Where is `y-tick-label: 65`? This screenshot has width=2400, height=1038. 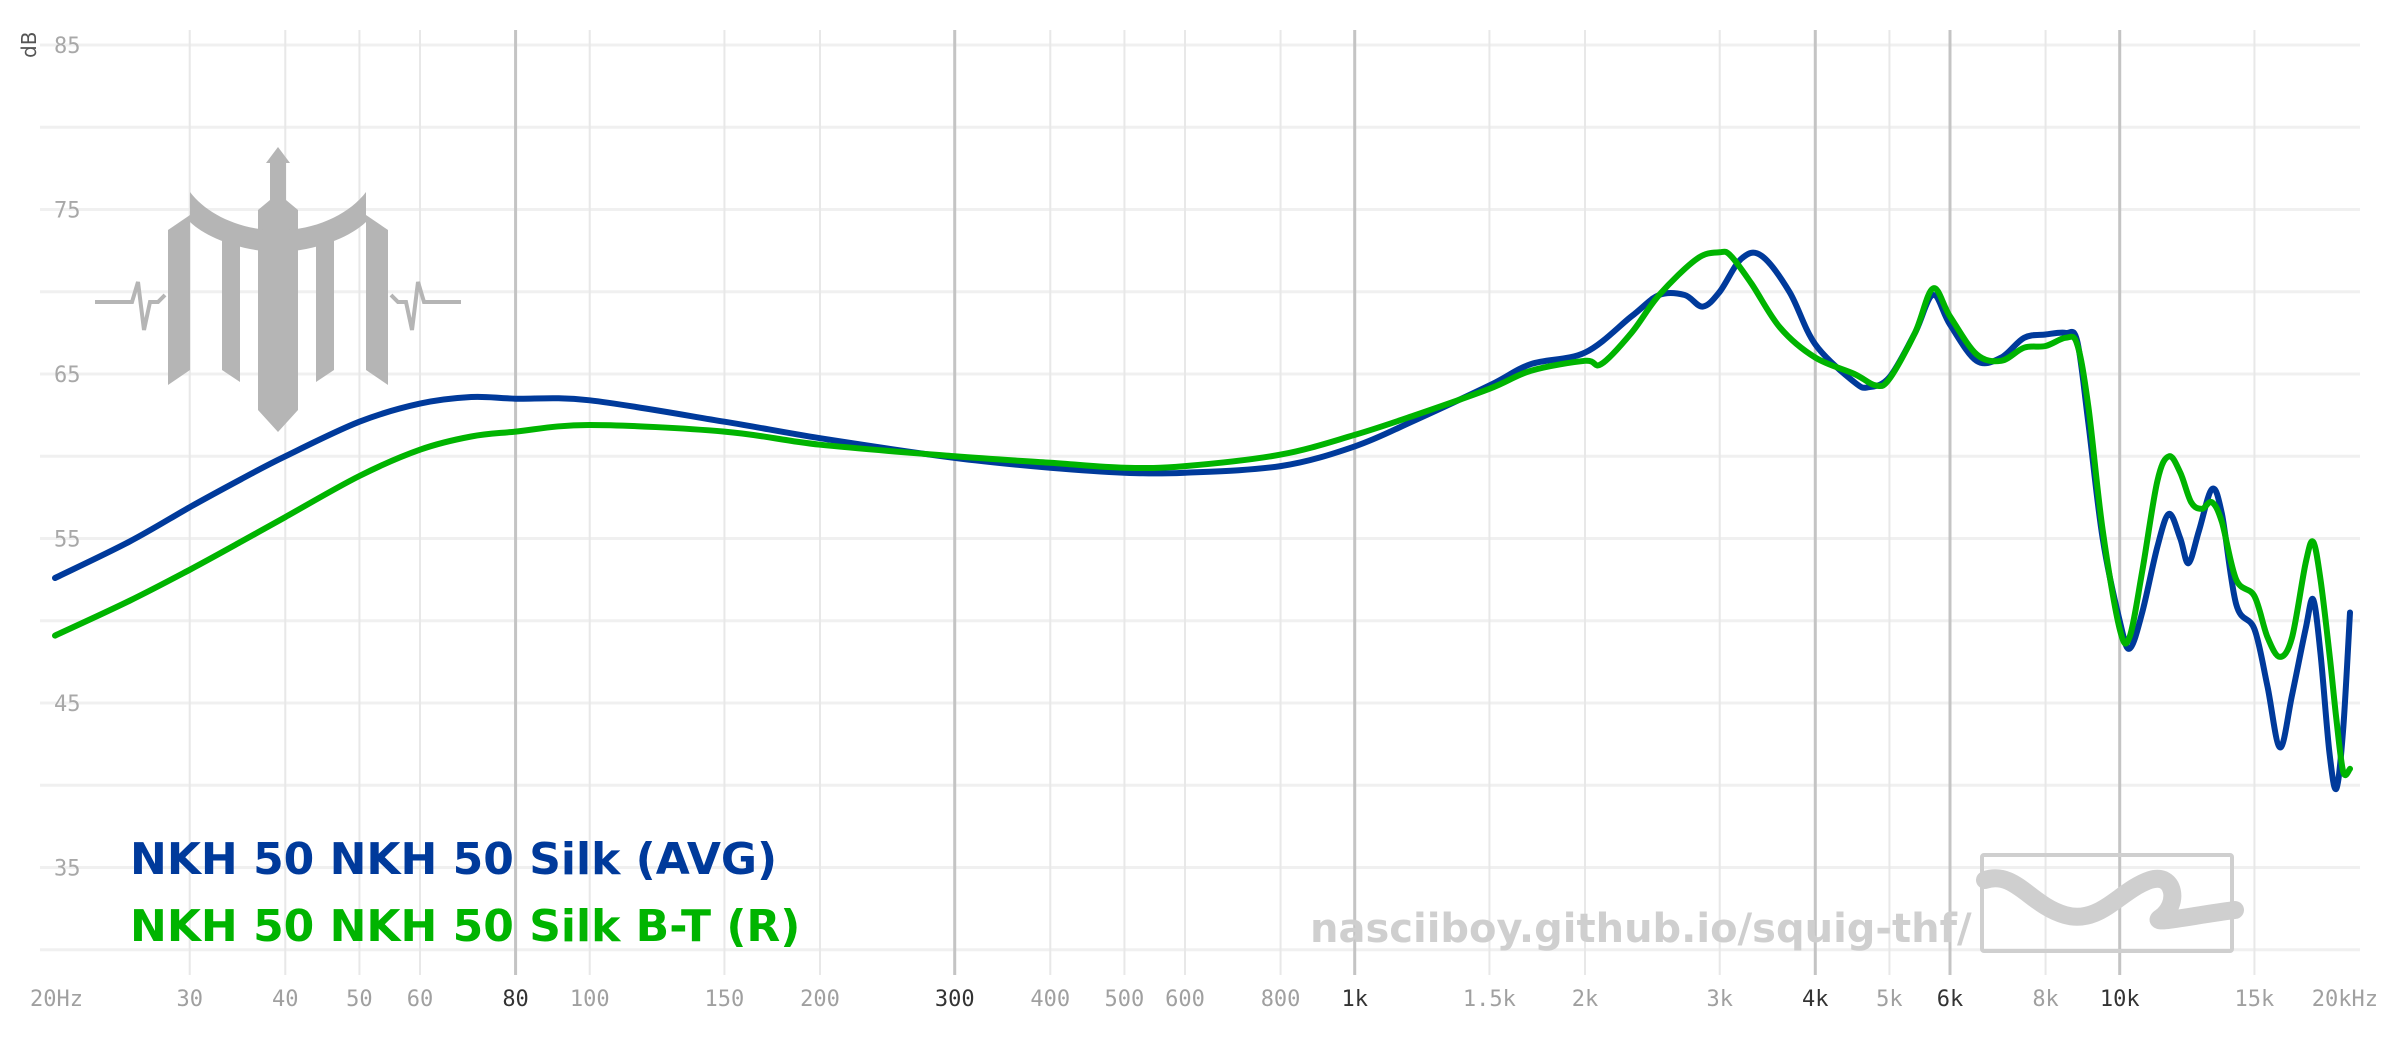 y-tick-label: 65 is located at coordinates (67, 375).